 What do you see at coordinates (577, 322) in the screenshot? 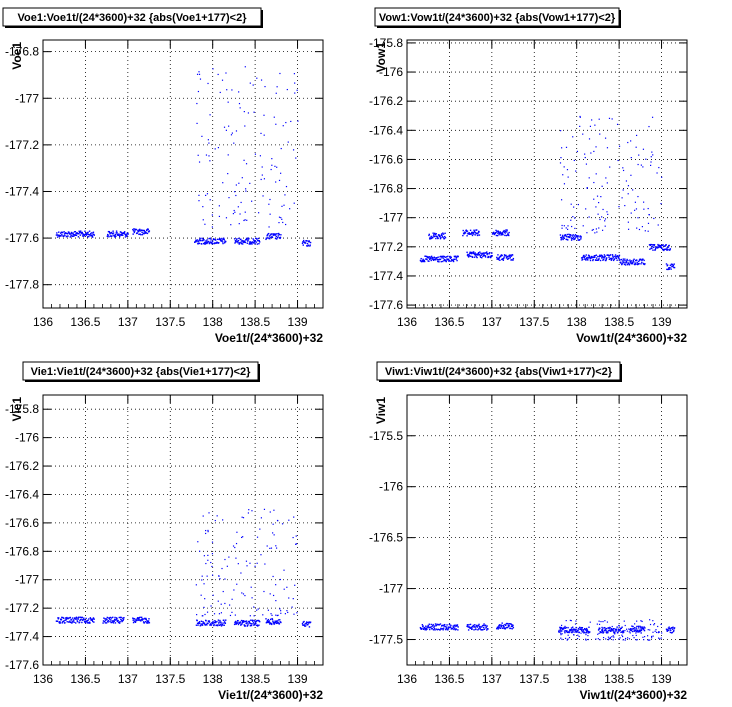
I see `x-tick-label: 138` at bounding box center [577, 322].